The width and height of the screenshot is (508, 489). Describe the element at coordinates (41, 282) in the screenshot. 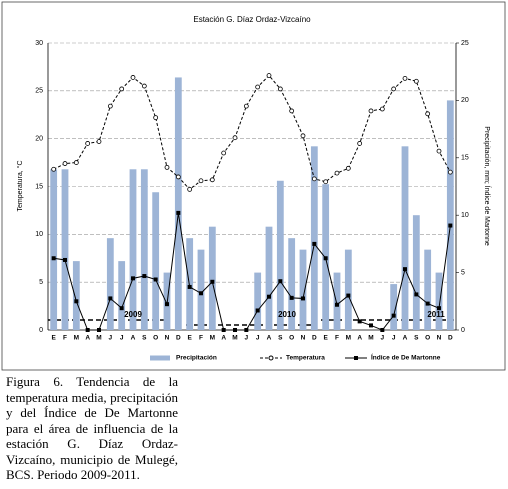

I see `y-tick-label: 5` at that location.